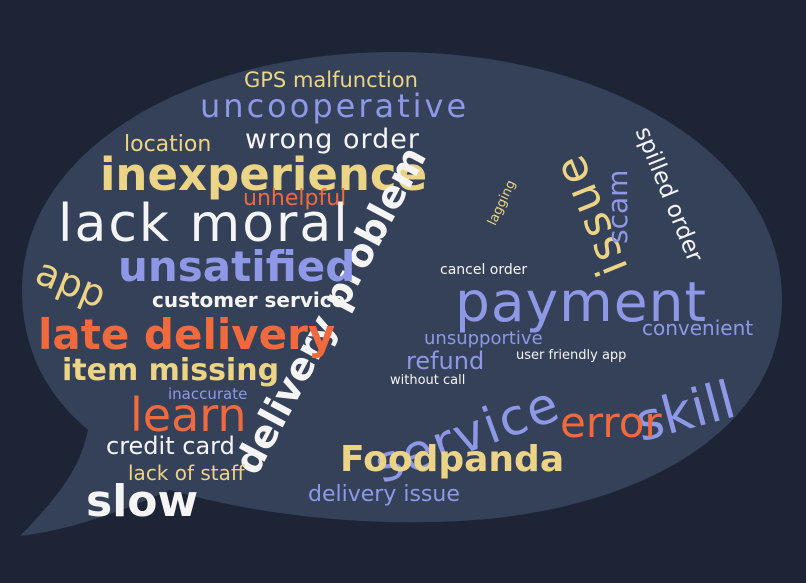 The image size is (806, 583). I want to click on word-without-call: without call, so click(428, 380).